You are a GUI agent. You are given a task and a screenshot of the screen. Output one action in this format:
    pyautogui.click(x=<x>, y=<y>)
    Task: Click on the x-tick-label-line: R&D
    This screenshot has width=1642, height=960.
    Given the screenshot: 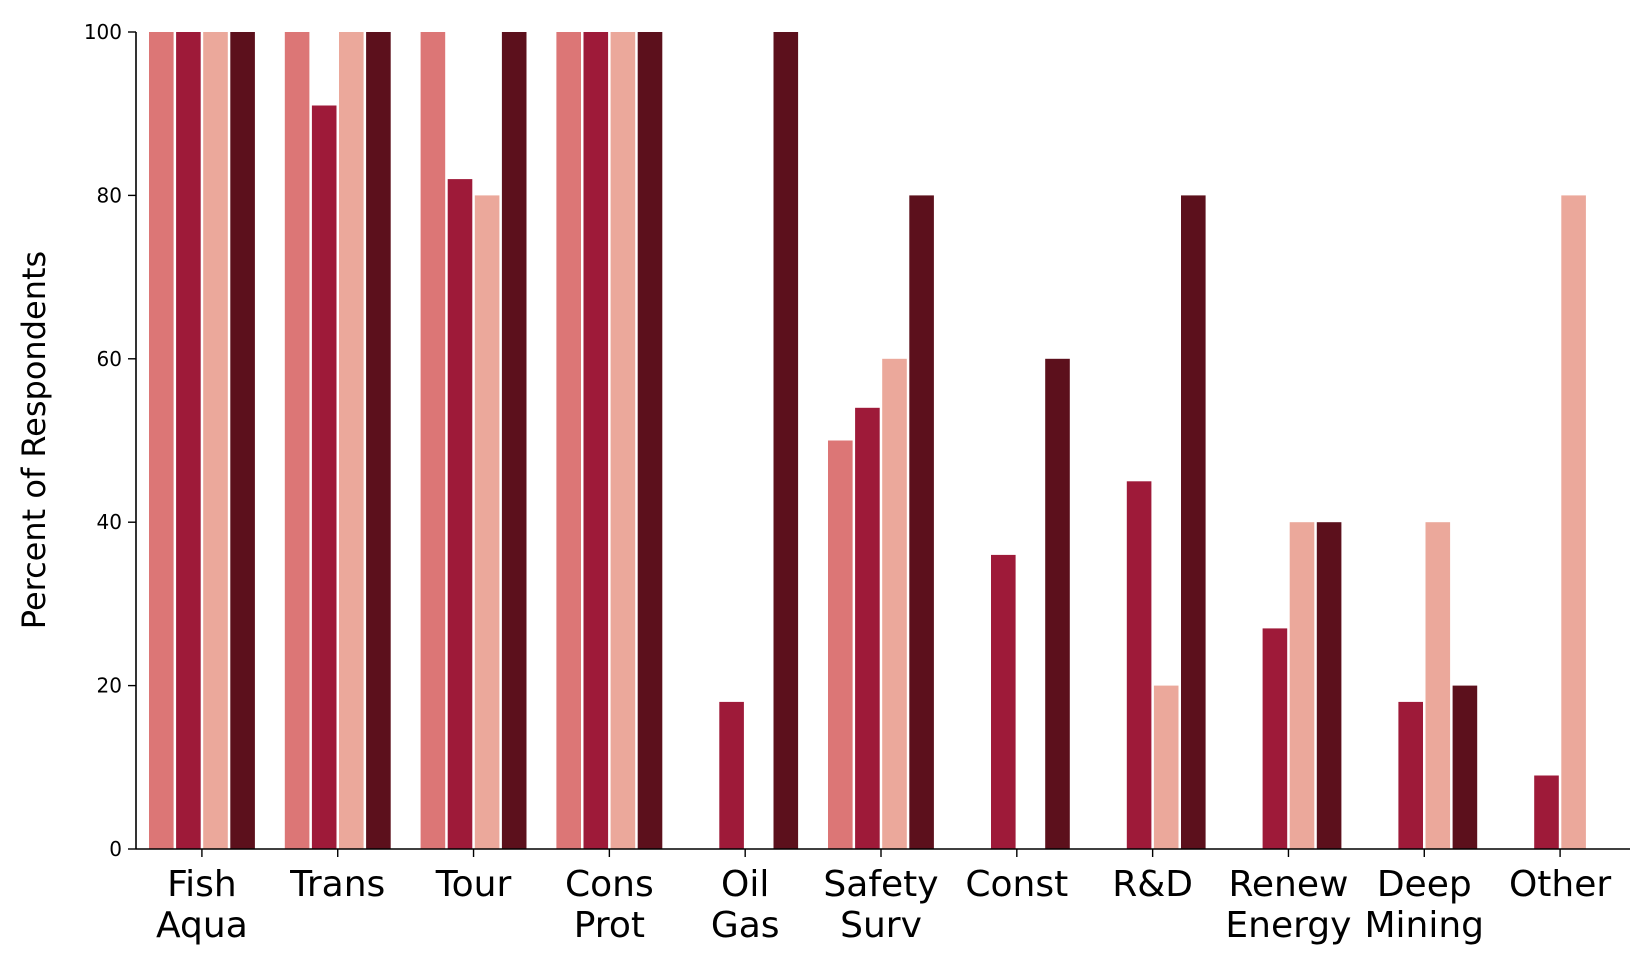 What is the action you would take?
    pyautogui.click(x=1152, y=884)
    